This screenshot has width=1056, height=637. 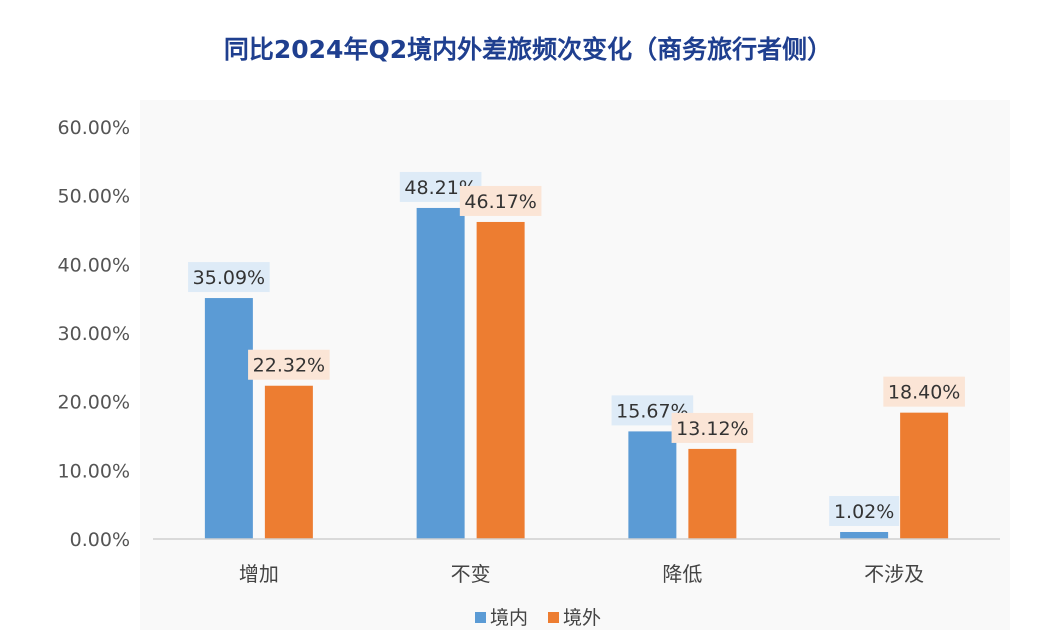 I want to click on y-tick-label: 20.00%, so click(x=94, y=403).